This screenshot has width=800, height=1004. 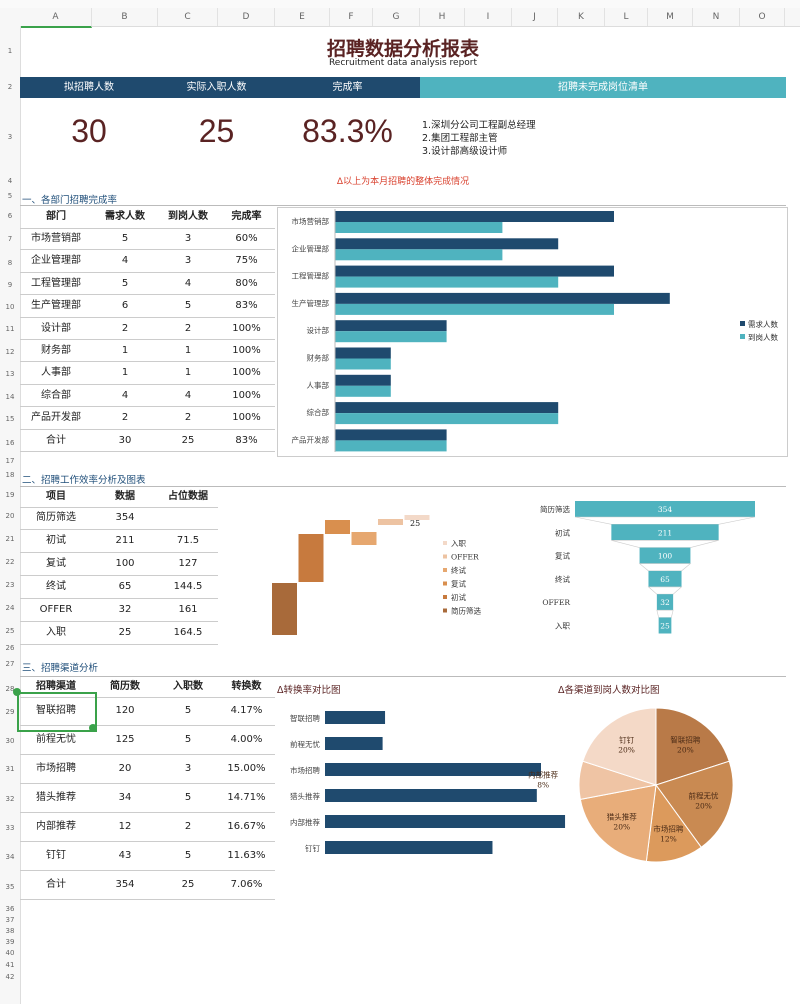 I want to click on table-cell: 企业管理部, so click(x=56, y=261).